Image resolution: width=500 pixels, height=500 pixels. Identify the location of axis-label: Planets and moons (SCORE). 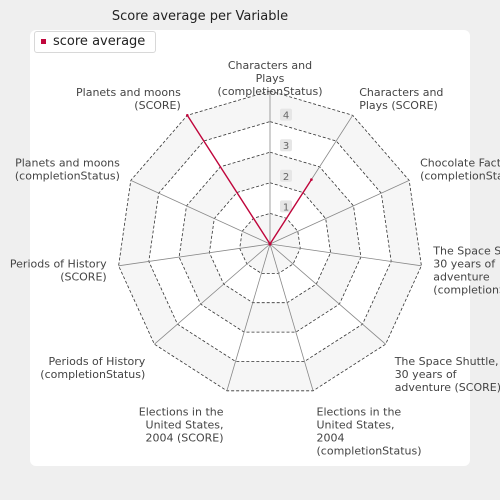
(128, 99).